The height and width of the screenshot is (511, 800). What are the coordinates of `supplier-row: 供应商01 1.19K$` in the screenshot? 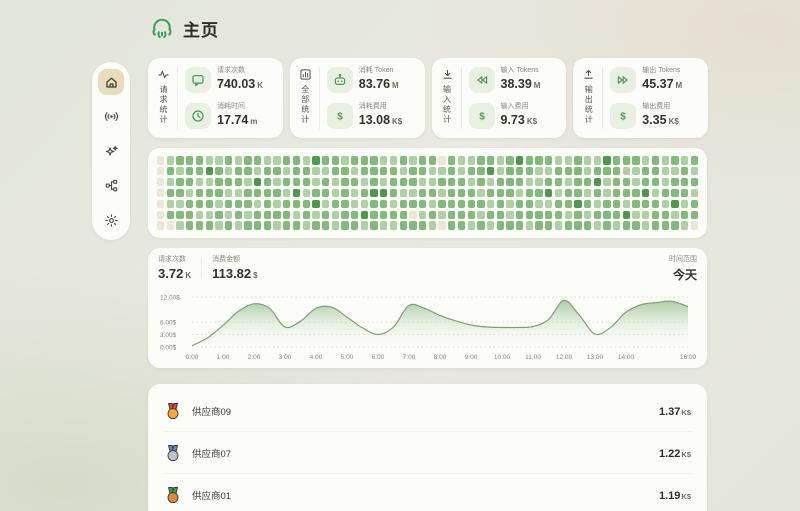 It's located at (427, 492).